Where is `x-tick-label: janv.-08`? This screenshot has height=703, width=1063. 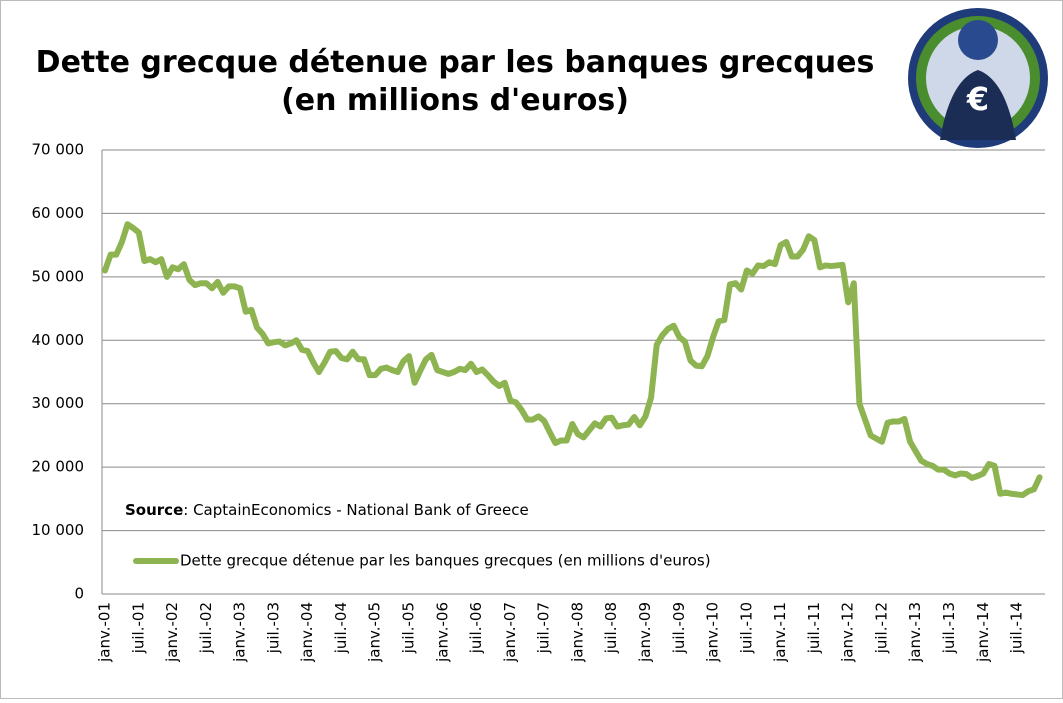
x-tick-label: janv.-08 is located at coordinates (577, 632).